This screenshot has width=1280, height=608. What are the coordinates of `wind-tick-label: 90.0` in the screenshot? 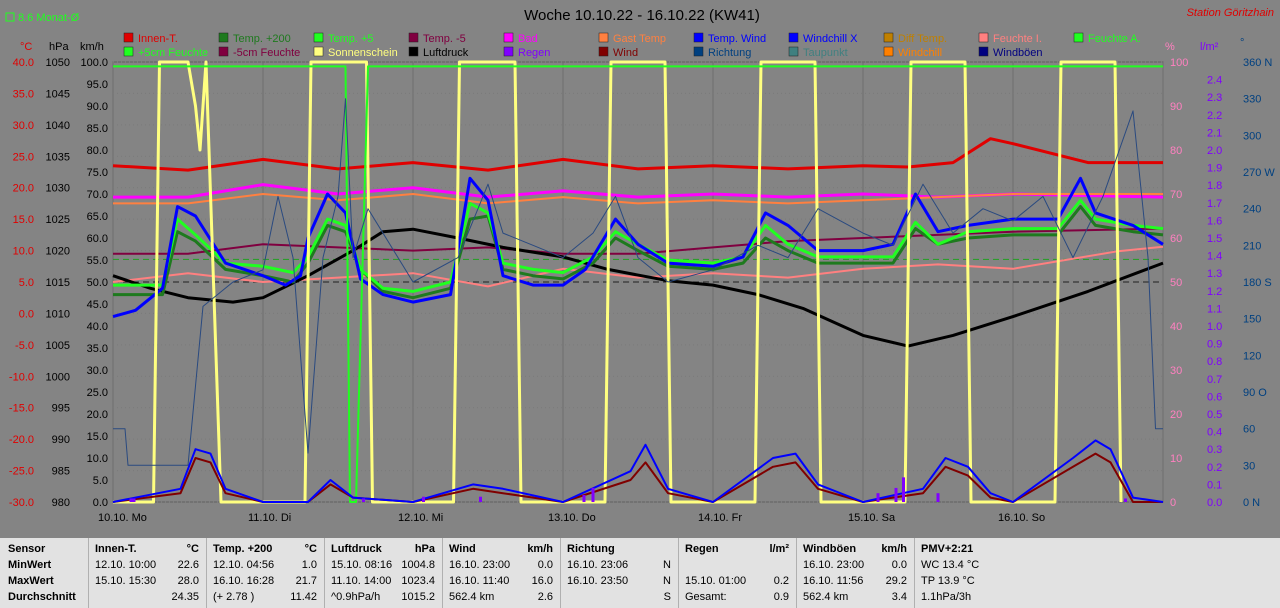 It's located at (97, 107).